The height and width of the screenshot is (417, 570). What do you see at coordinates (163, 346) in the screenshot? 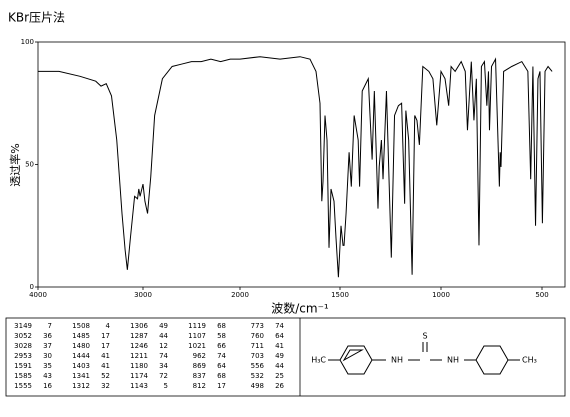
I see `peak-transmittance: 12` at bounding box center [163, 346].